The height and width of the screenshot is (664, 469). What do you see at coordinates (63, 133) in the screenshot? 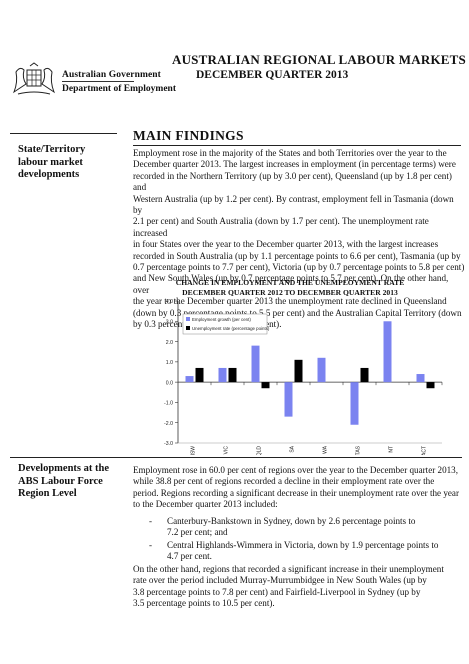
I see `side-divider` at bounding box center [63, 133].